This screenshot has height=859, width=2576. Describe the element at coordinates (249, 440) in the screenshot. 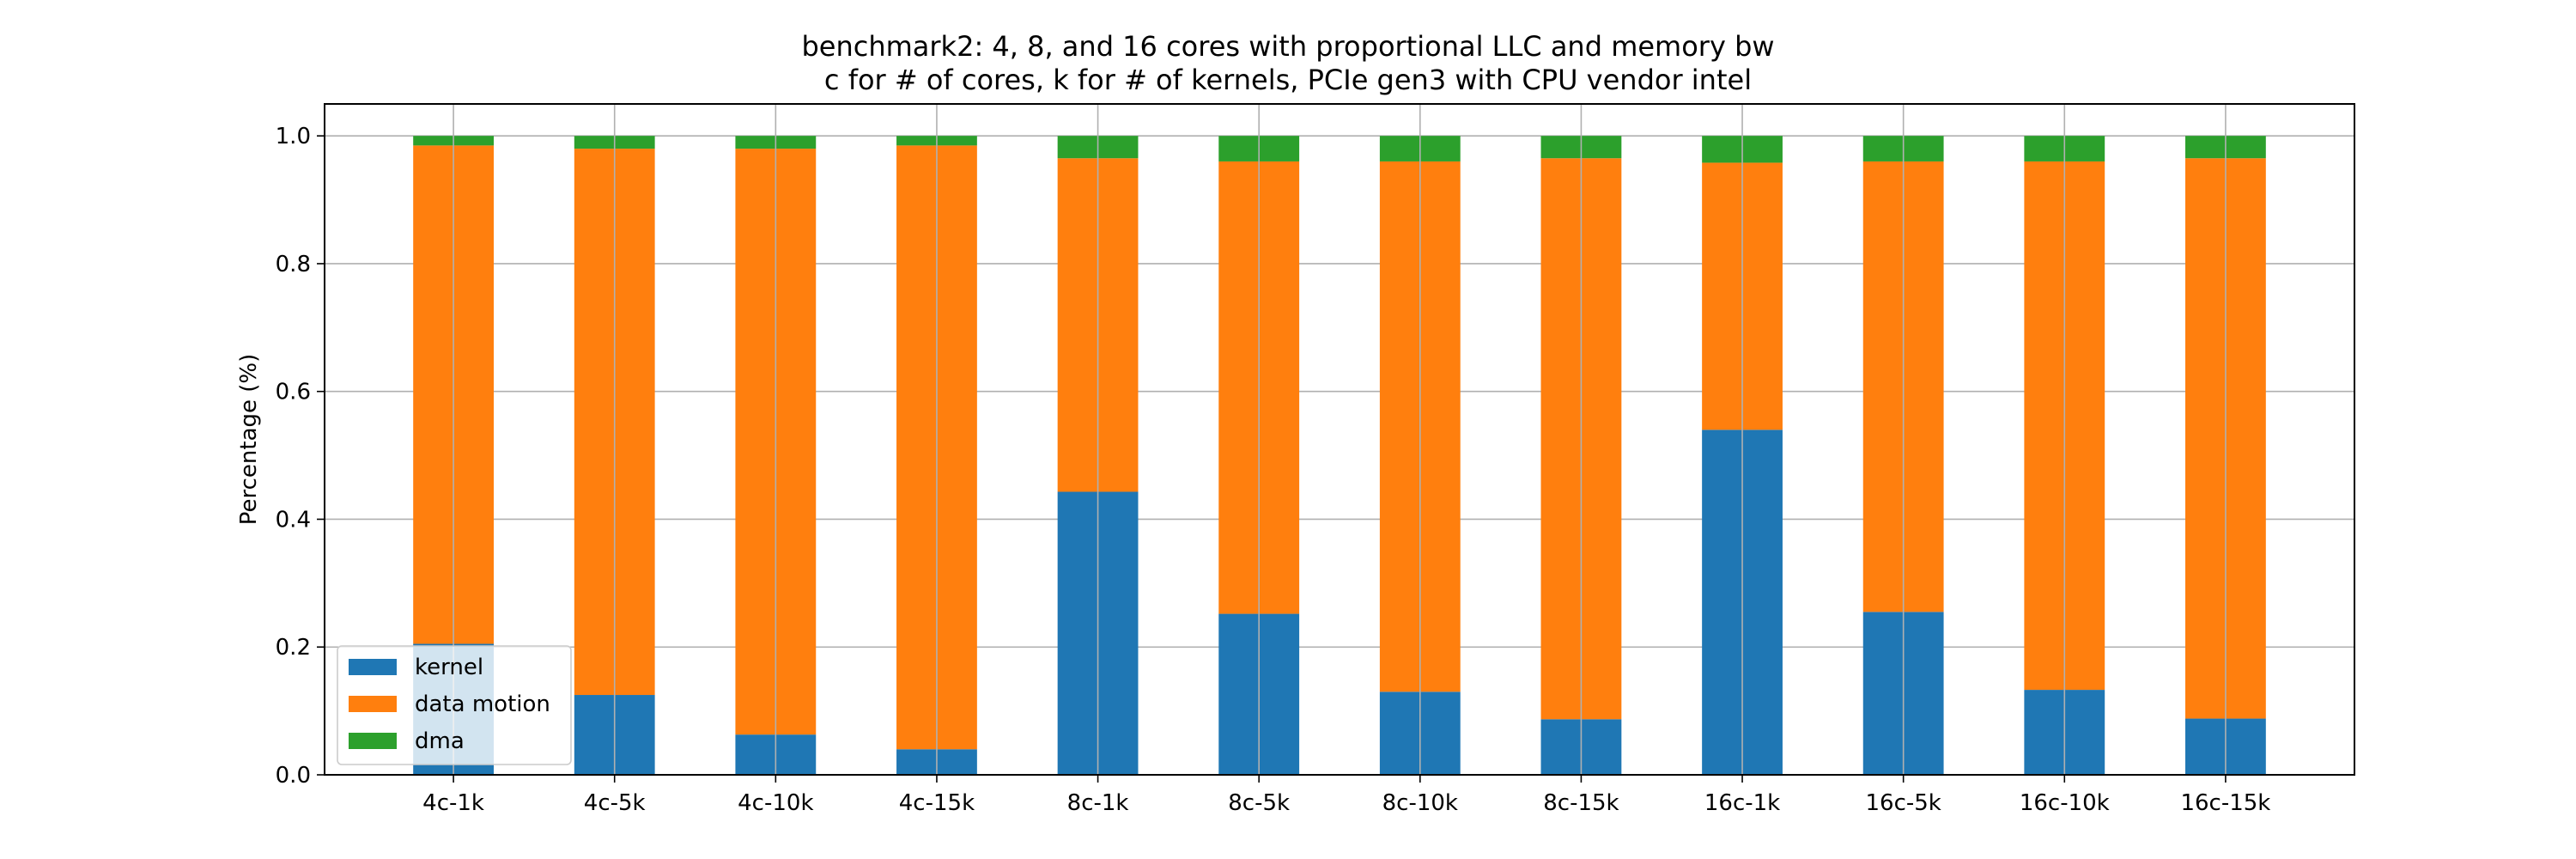

I see `y-axis-label: Percentage (%)` at that location.